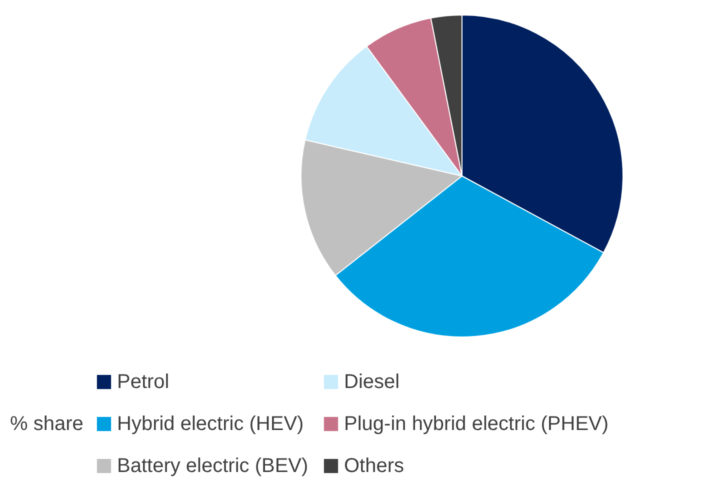 The height and width of the screenshot is (484, 712). What do you see at coordinates (212, 466) in the screenshot?
I see `legend-label: Battery electric (BEV)` at bounding box center [212, 466].